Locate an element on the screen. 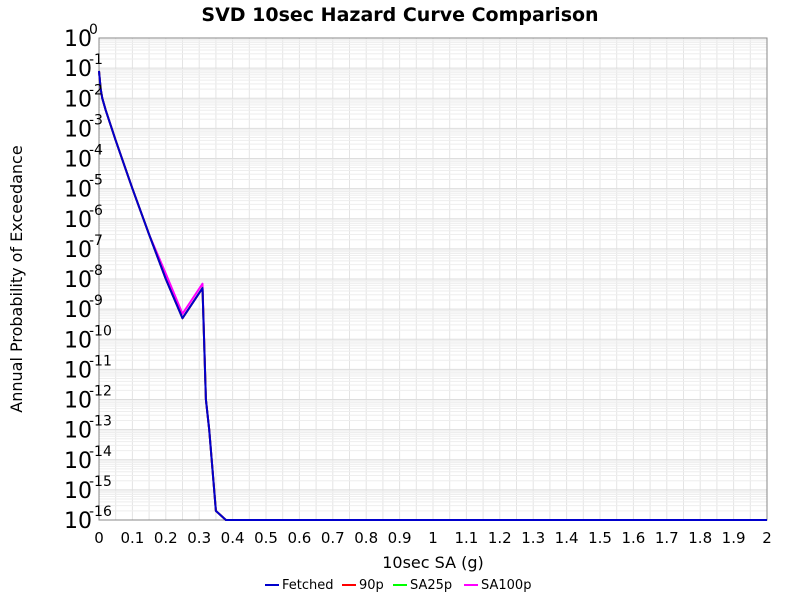  y-tick-label: 10⁻¹⁴ is located at coordinates (88, 459).